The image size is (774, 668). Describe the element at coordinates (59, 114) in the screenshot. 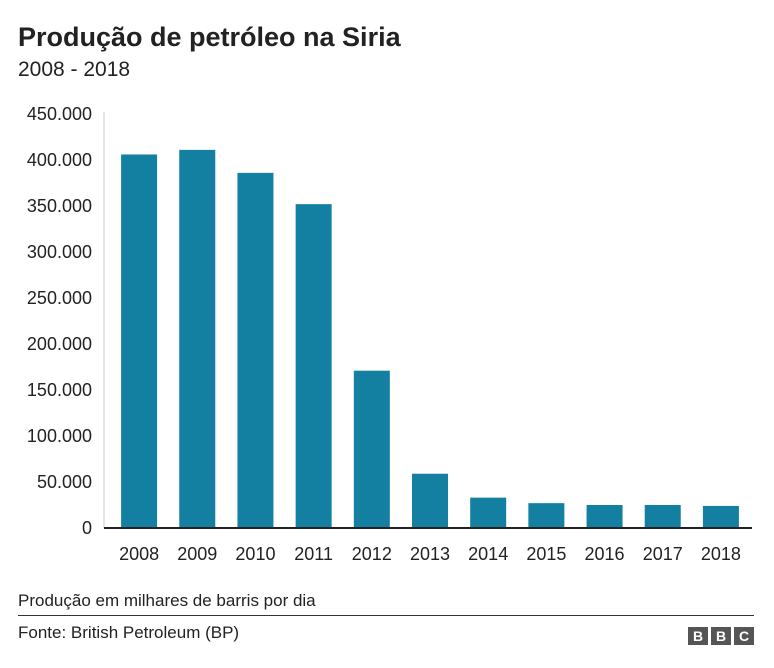

I see `y-tick-label: 450.000` at that location.